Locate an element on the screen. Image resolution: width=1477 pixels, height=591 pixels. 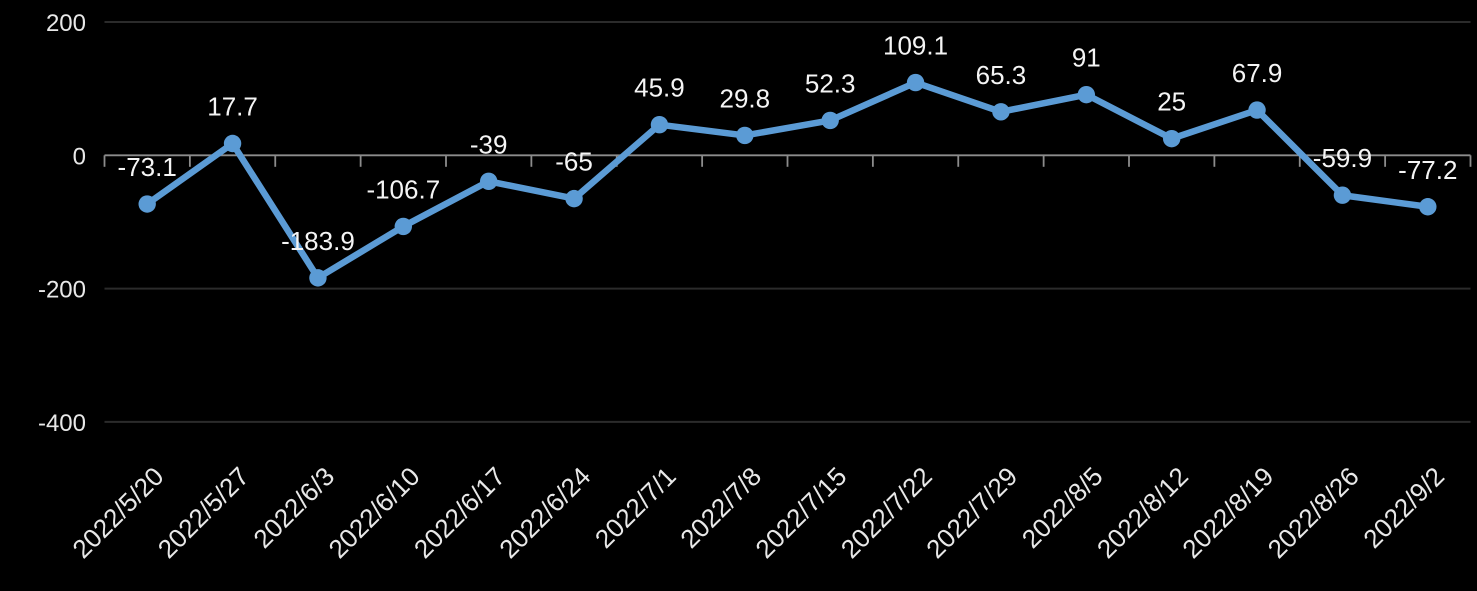
data-label: -106.7 is located at coordinates (403, 189).